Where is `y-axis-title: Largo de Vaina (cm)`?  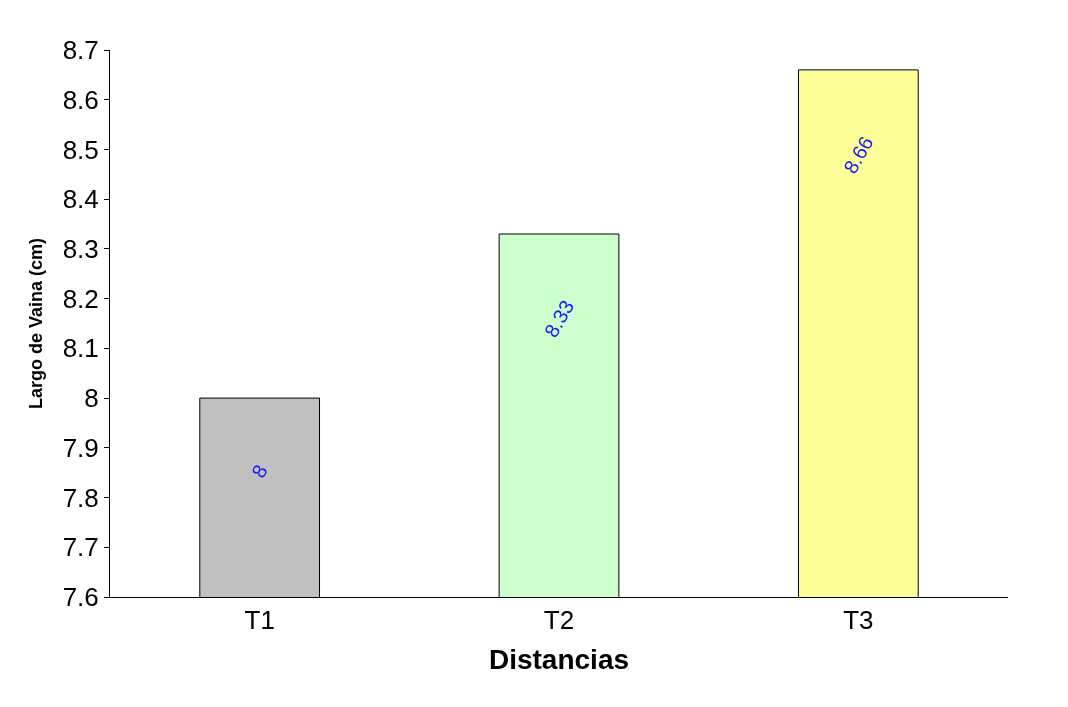
y-axis-title: Largo de Vaina (cm) is located at coordinates (35, 323).